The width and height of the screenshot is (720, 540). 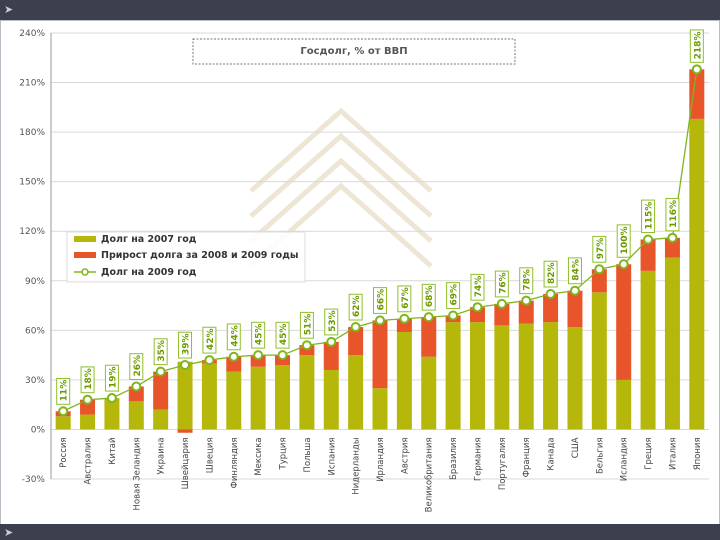 What do you see at coordinates (85, 239) in the screenshot?
I see `legend-swatch-debt-2007` at bounding box center [85, 239].